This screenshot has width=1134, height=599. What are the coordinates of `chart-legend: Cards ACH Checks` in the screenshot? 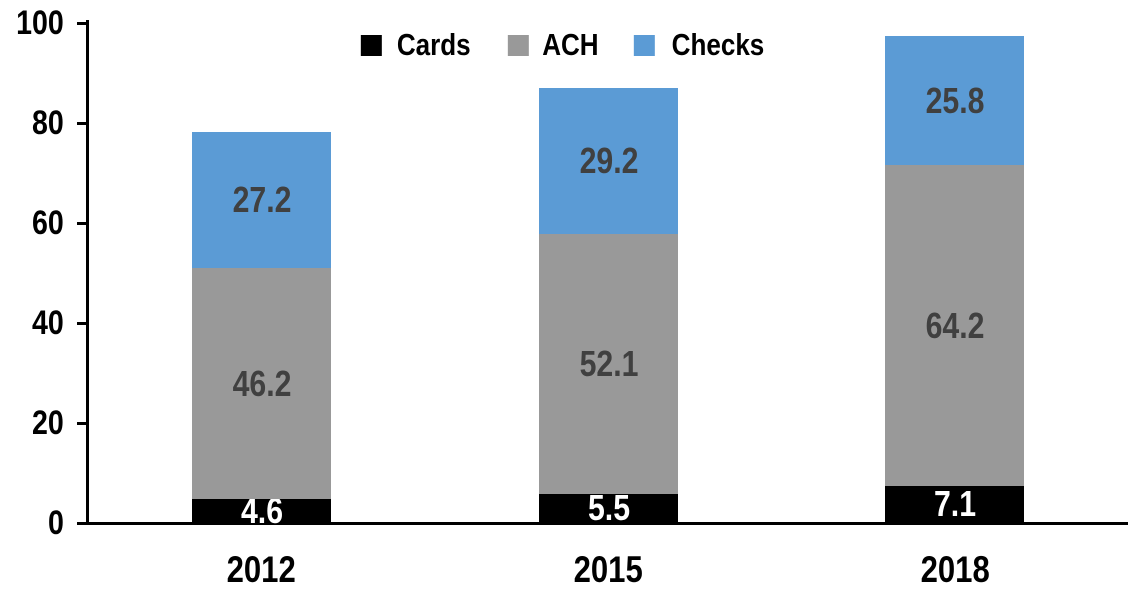 It's located at (566, 44).